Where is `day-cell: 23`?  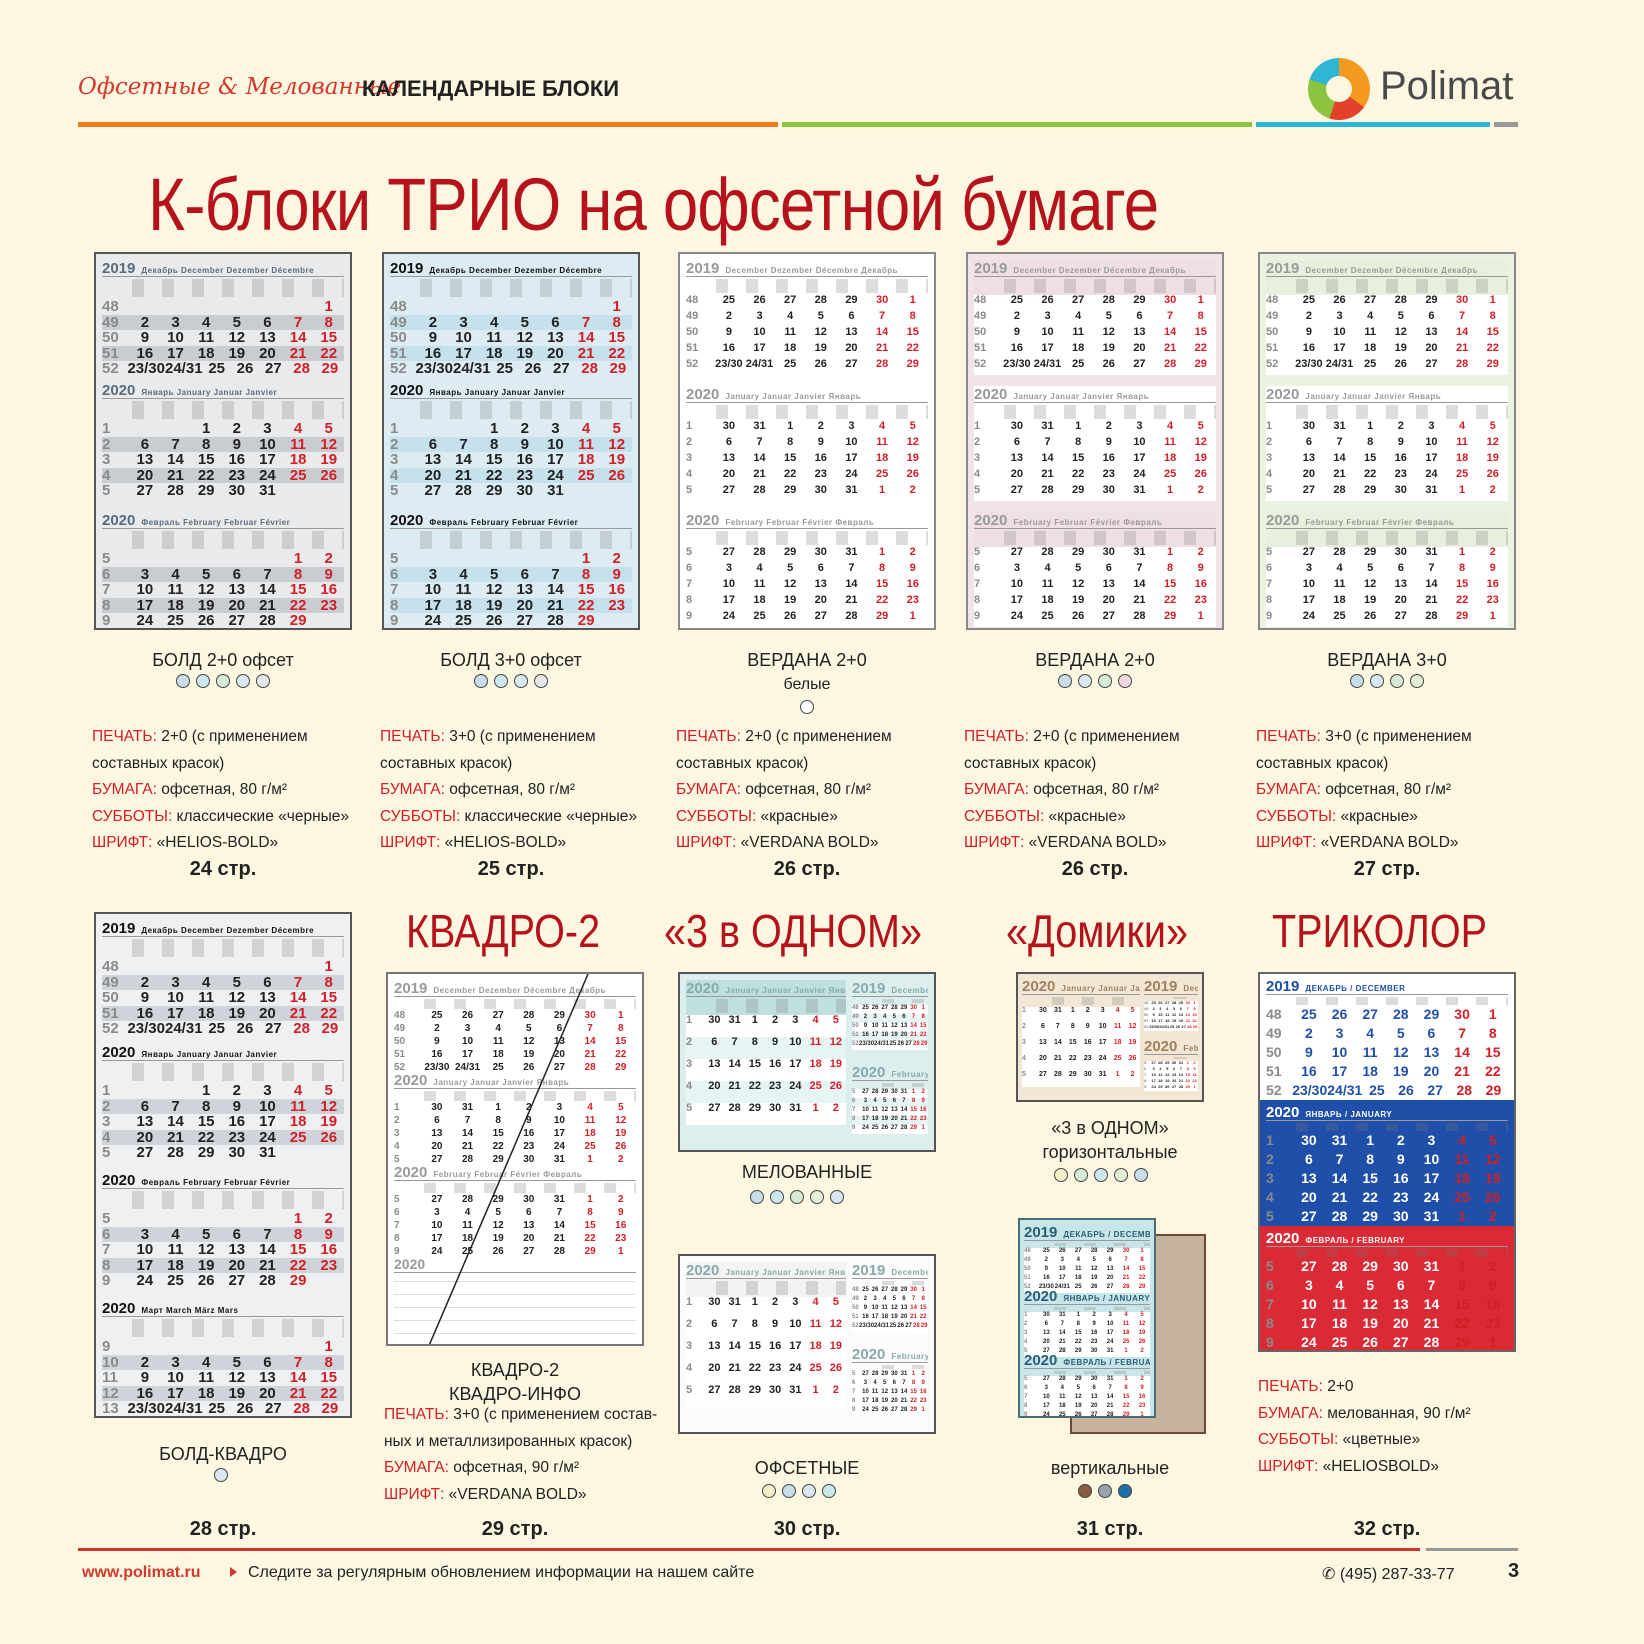
day-cell: 23 is located at coordinates (621, 1238).